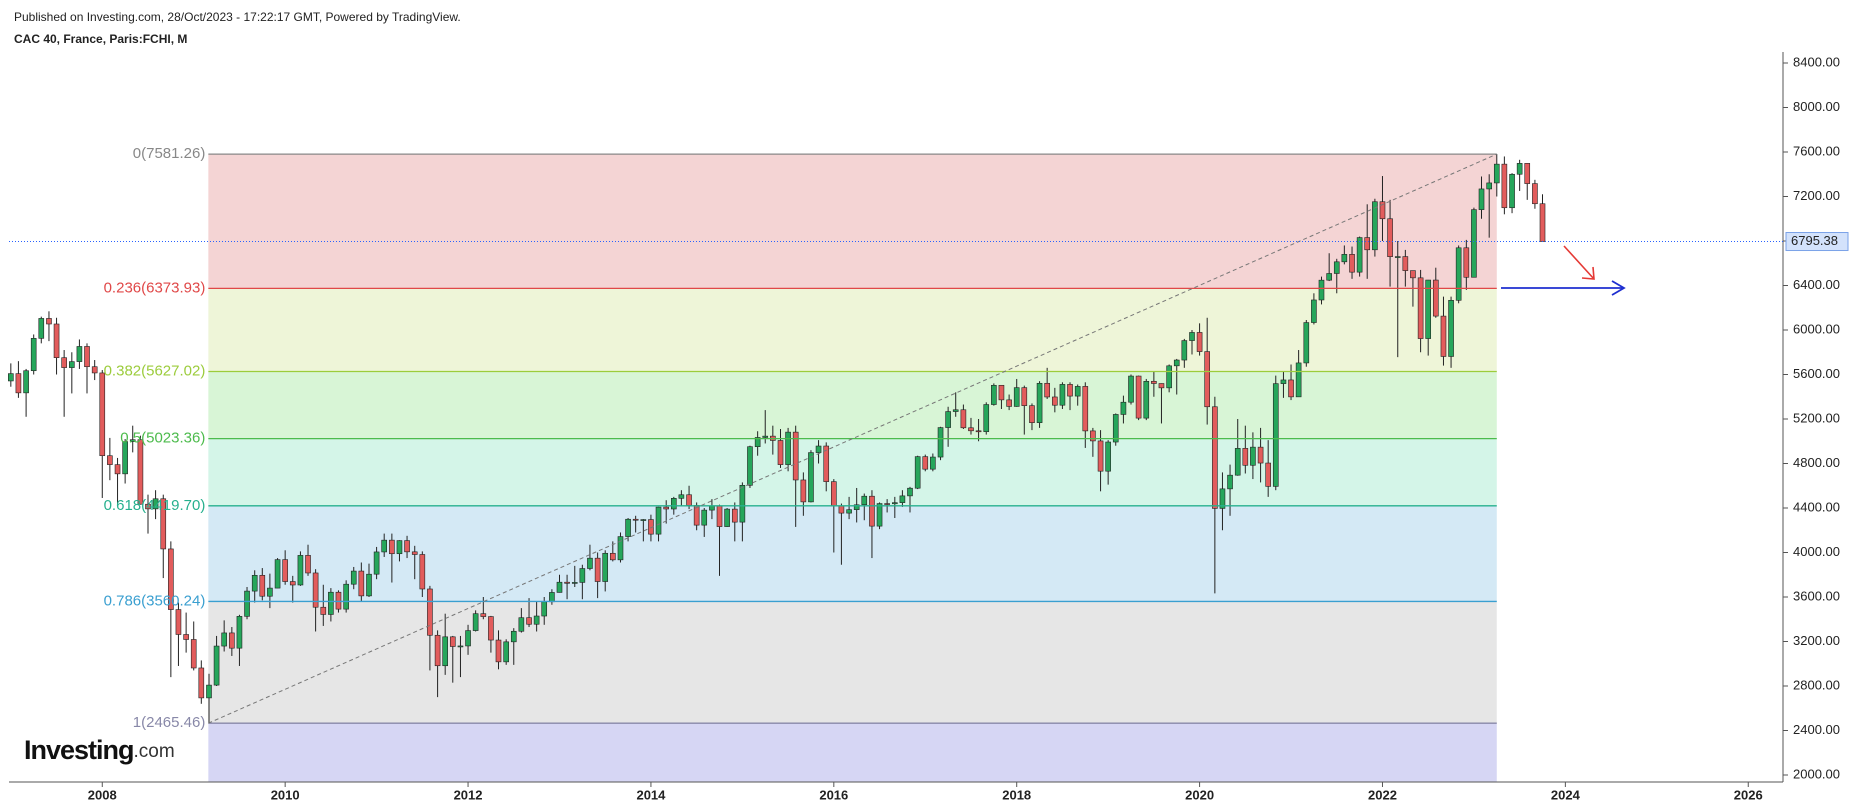  Describe the element at coordinates (1816, 551) in the screenshot. I see `y-tick-label: 4000.00` at that location.